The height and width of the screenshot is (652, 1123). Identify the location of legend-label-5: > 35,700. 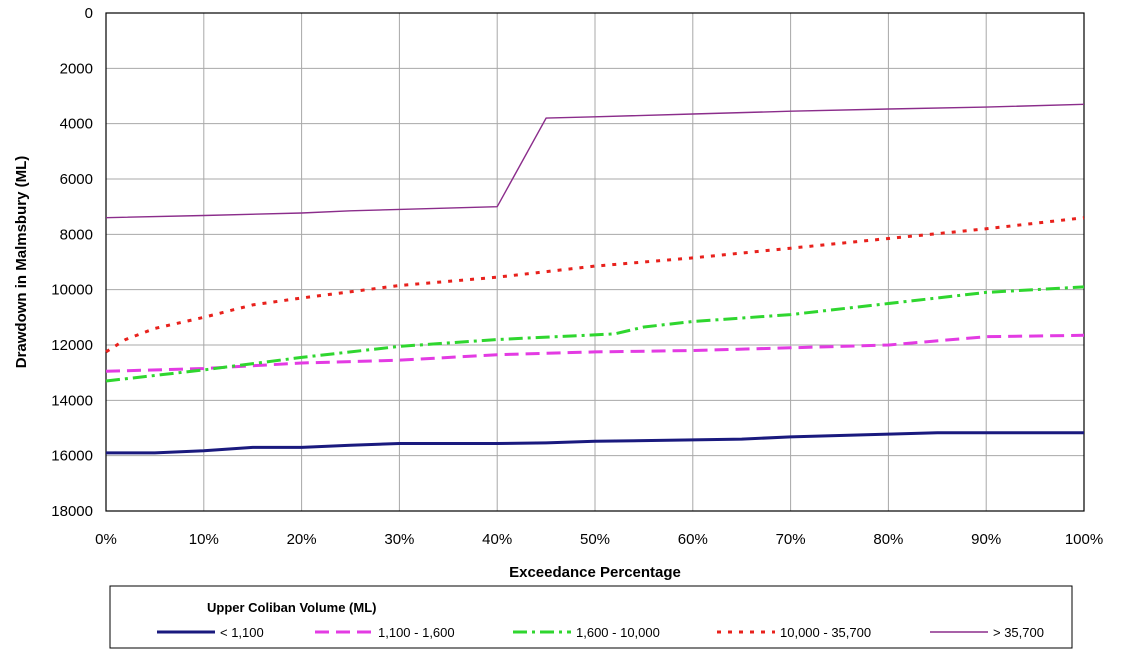
(1018, 632).